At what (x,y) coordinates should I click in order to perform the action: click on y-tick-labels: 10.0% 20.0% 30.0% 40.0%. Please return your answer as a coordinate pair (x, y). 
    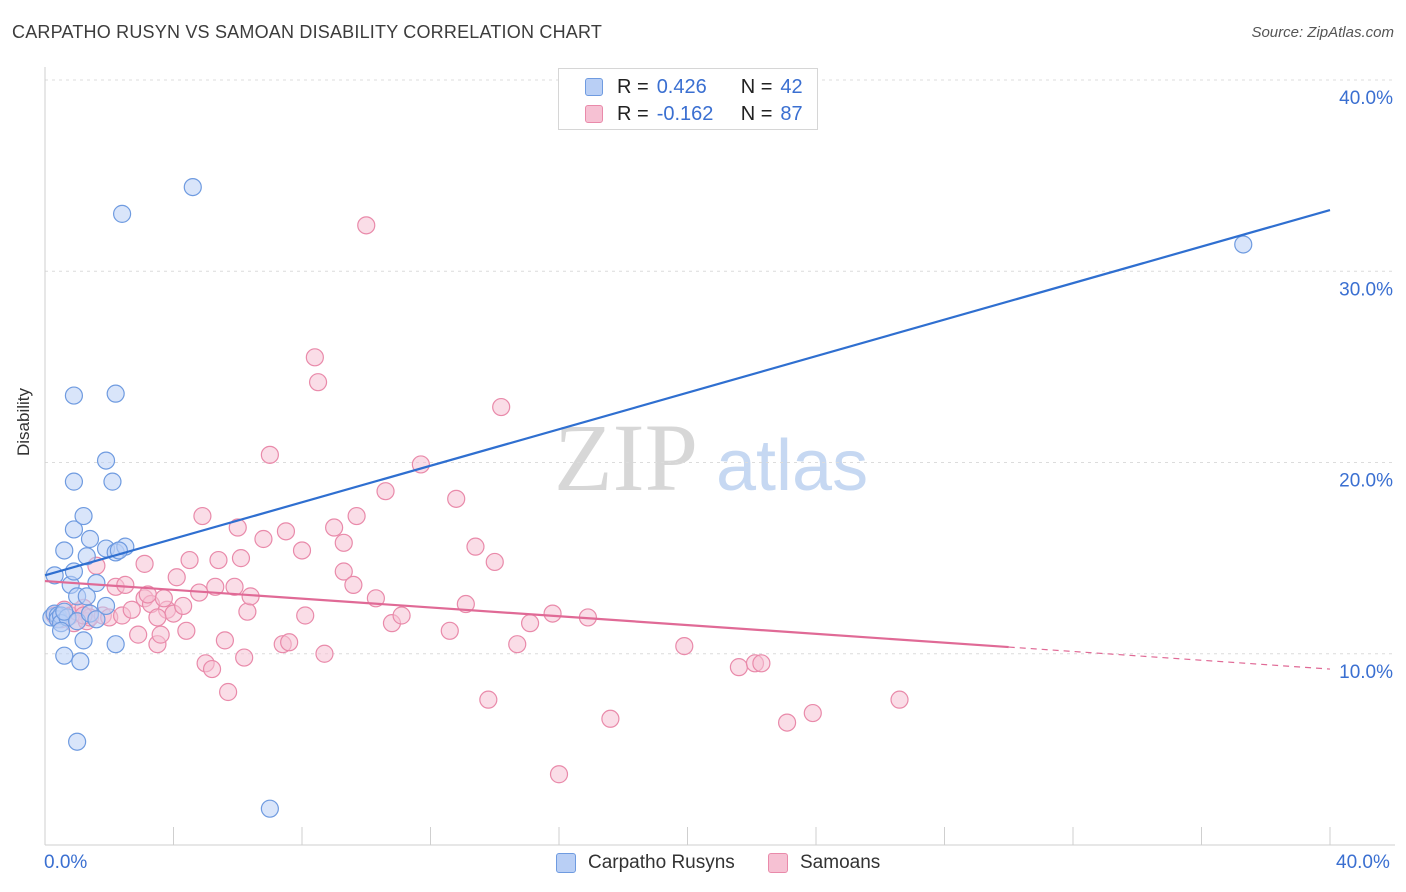
    Looking at the image, I should click on (1366, 385).